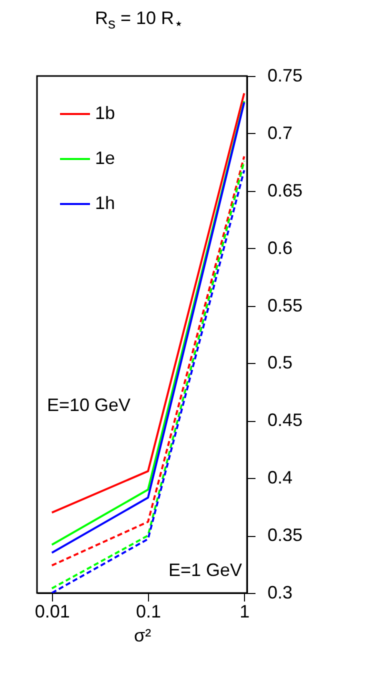 The width and height of the screenshot is (375, 682). I want to click on x-tick-label: 1, so click(245, 612).